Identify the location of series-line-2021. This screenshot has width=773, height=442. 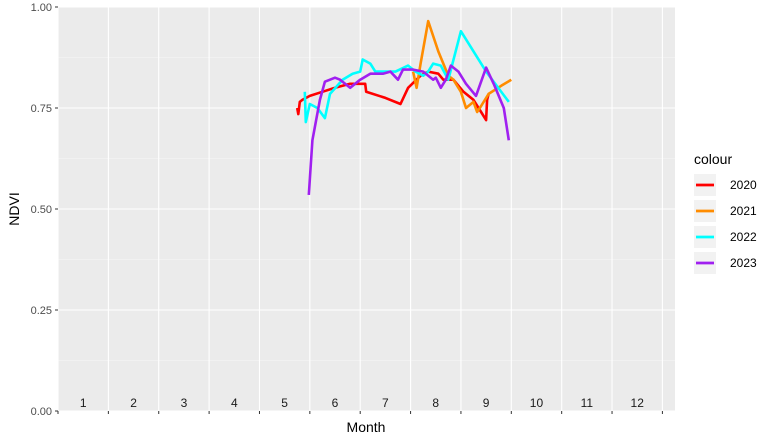
(461, 66).